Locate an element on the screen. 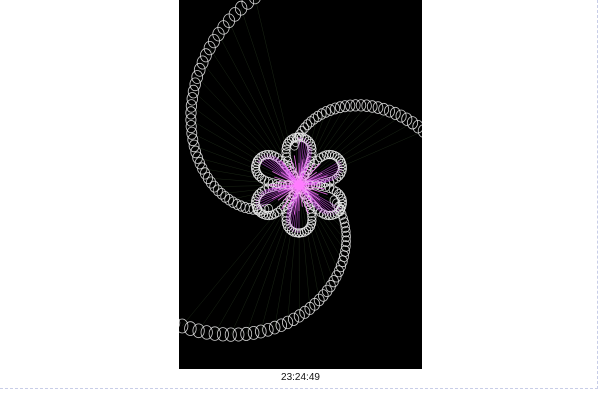  core-center is located at coordinates (299, 185).